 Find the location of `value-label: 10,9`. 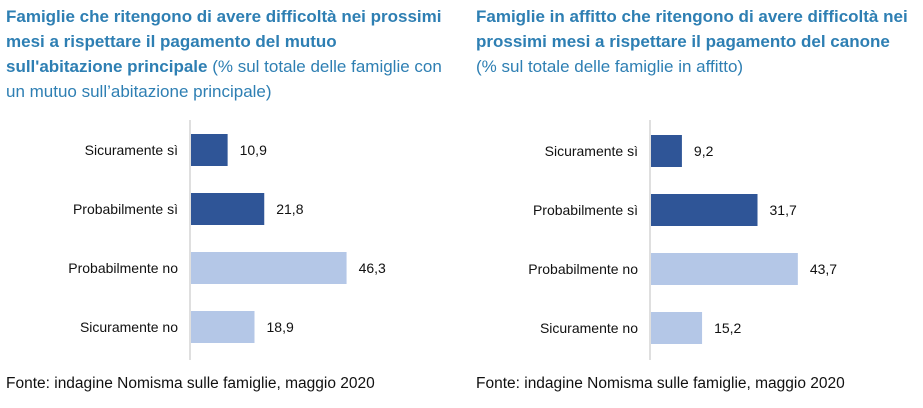

value-label: 10,9 is located at coordinates (253, 150).